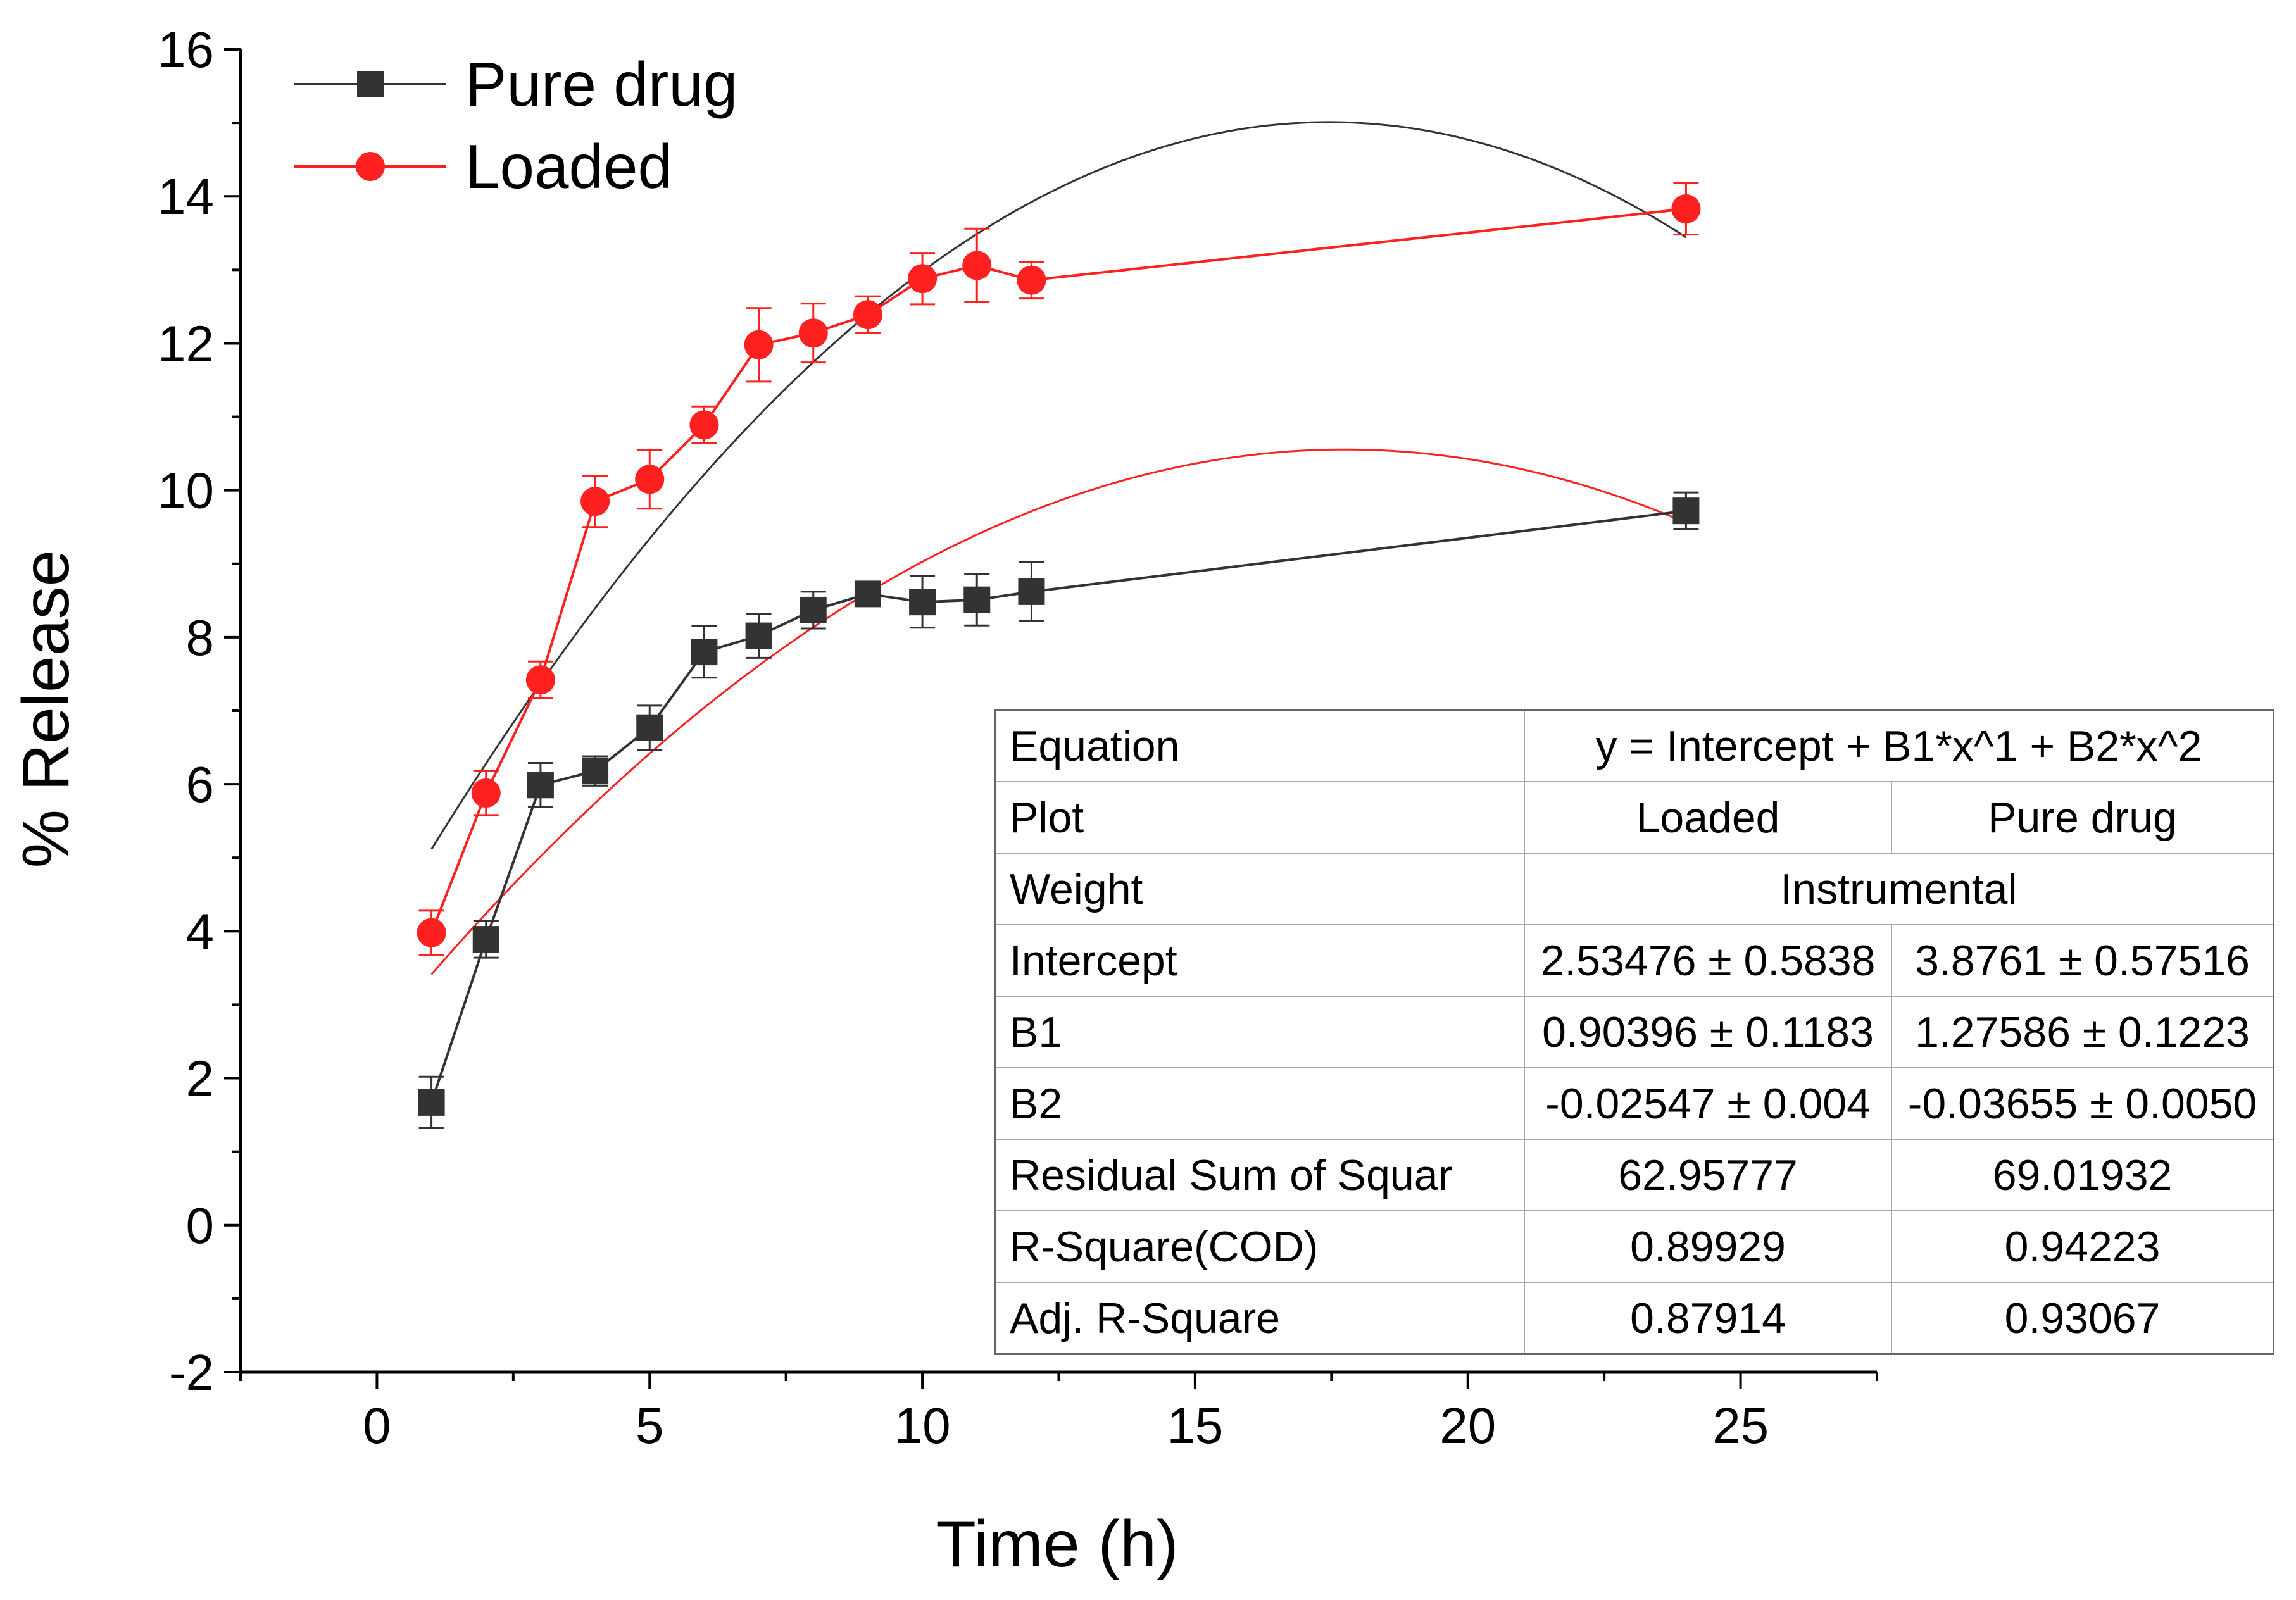 The width and height of the screenshot is (2296, 1600). Describe the element at coordinates (191, 1373) in the screenshot. I see `y-tick-label: -2` at that location.